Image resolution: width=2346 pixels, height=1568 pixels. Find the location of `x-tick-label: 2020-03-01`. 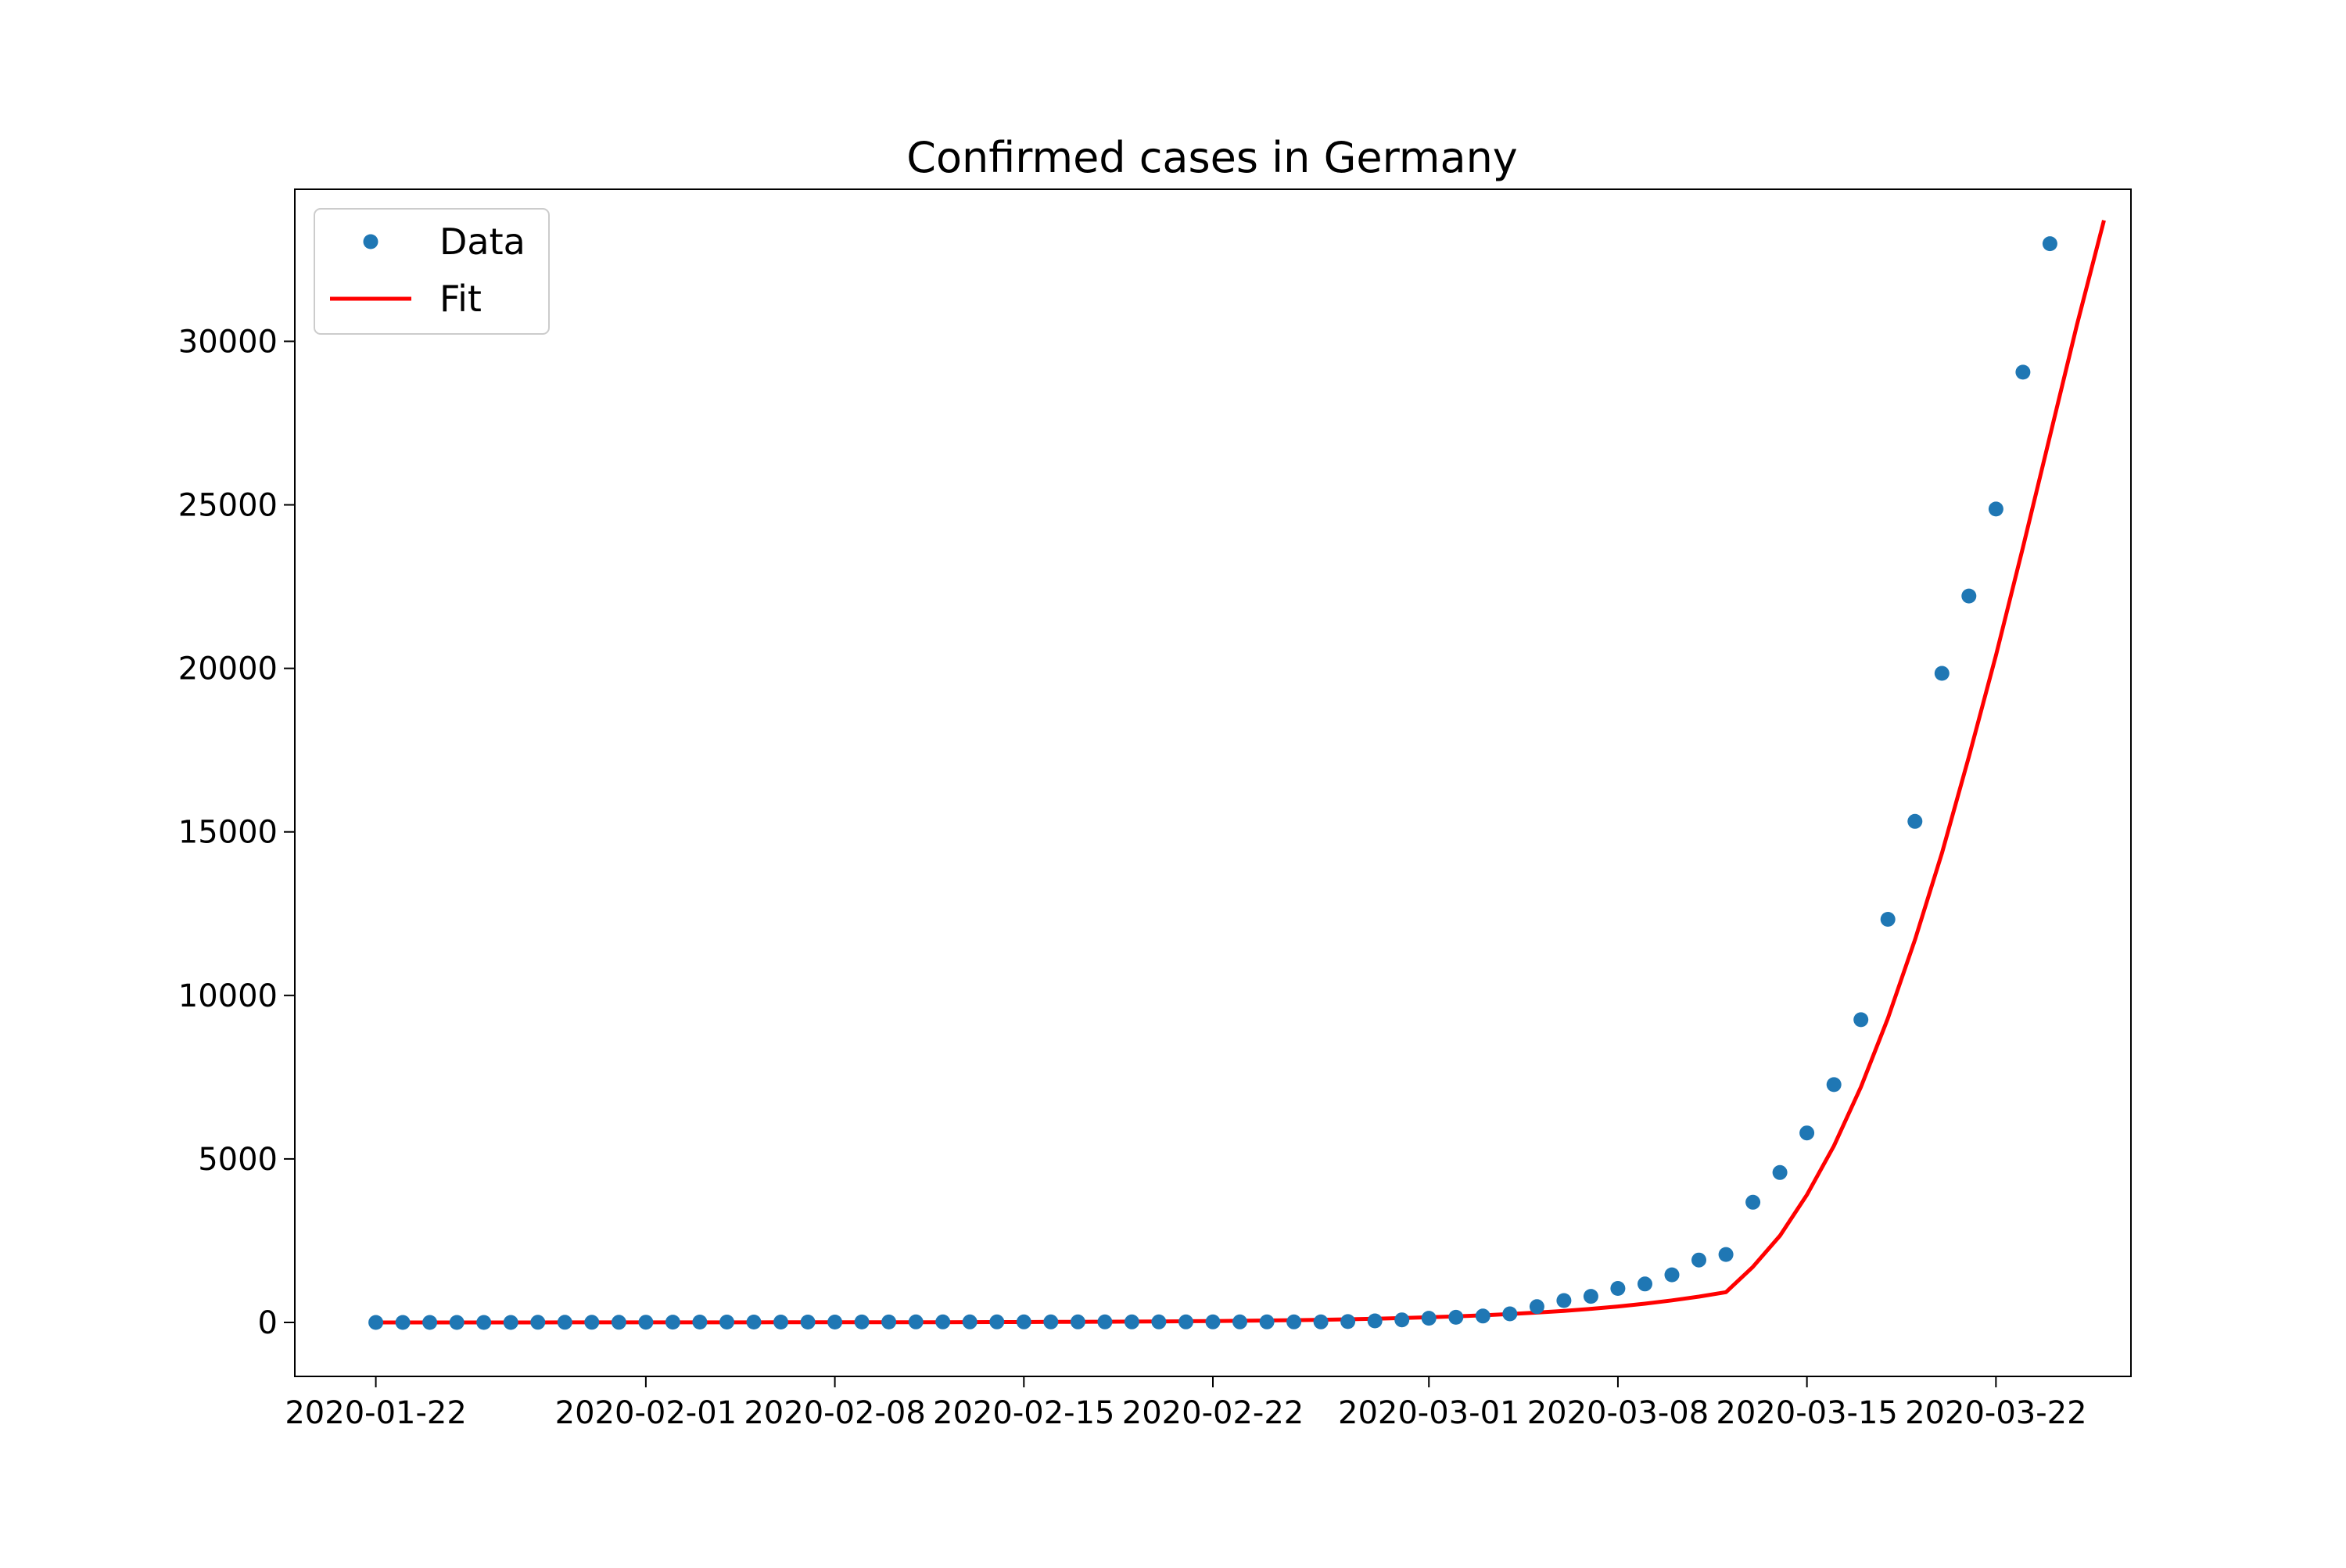

x-tick-label: 2020-03-01 is located at coordinates (1428, 1413).